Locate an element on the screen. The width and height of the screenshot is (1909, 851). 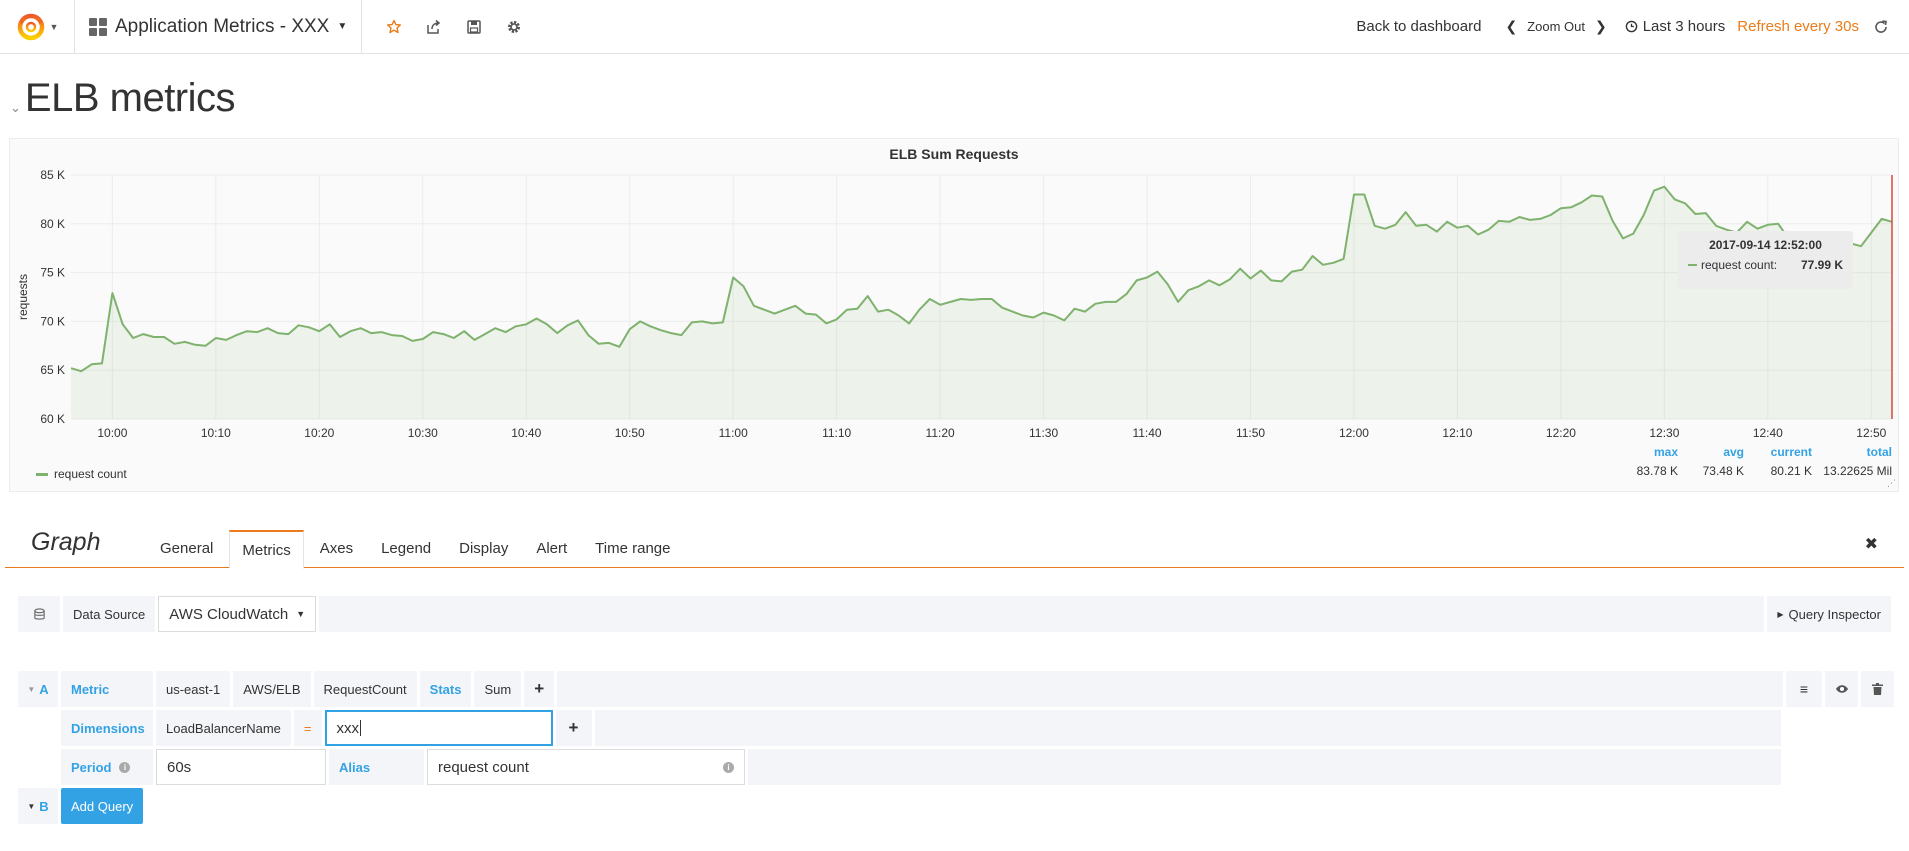
toggle-query-visibility-button is located at coordinates (1841, 689).